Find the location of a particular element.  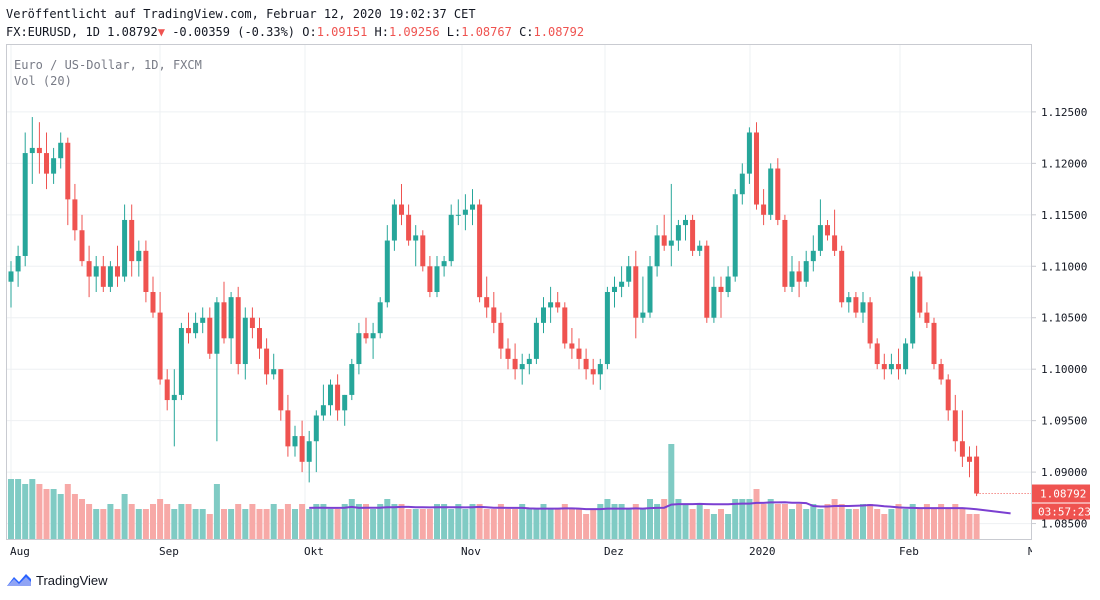

time-axis: Aug Sep Okt Nov Dez 2020 Feb M is located at coordinates (519, 551).